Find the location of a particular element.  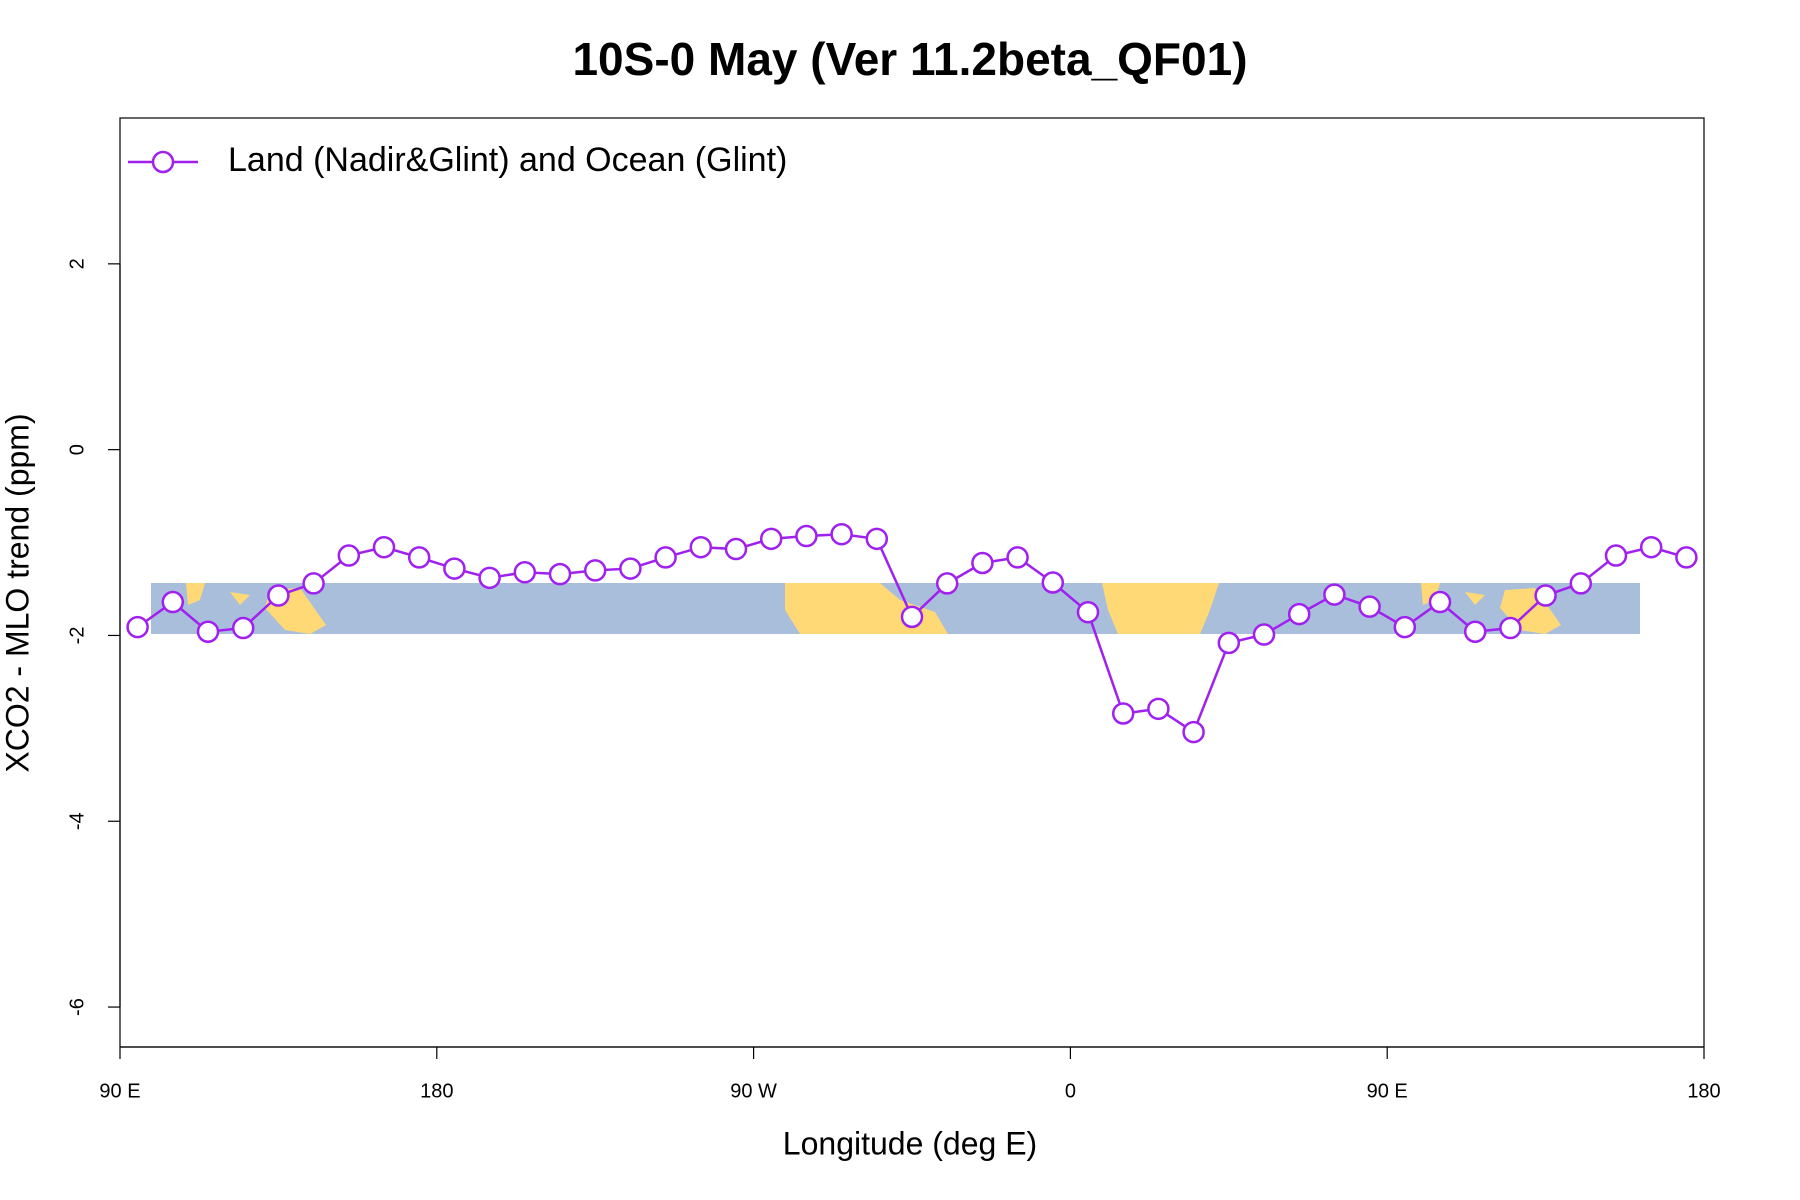

chart-title: 10S-0 May (Ver 11.2beta_QF01) is located at coordinates (909, 59).